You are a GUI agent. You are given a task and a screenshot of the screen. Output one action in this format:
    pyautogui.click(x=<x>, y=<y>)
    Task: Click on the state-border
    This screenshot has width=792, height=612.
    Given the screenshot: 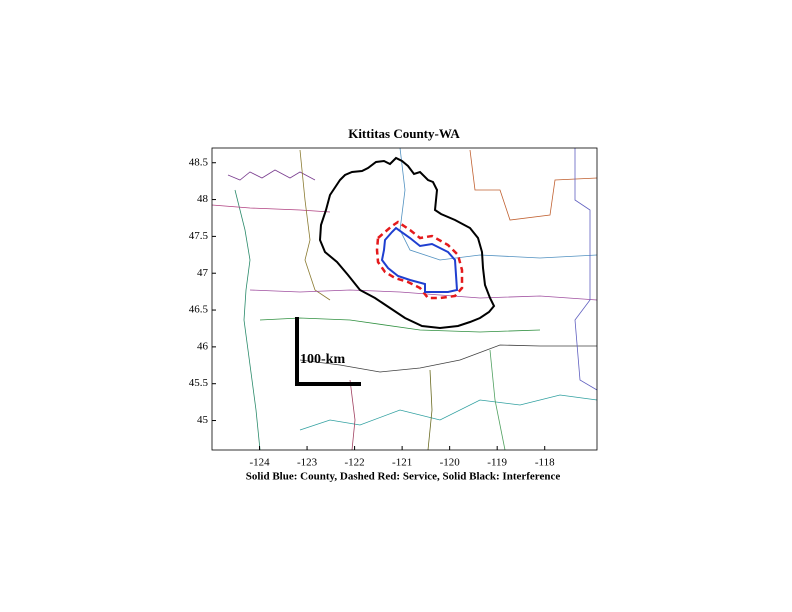 What is the action you would take?
    pyautogui.click(x=448, y=358)
    